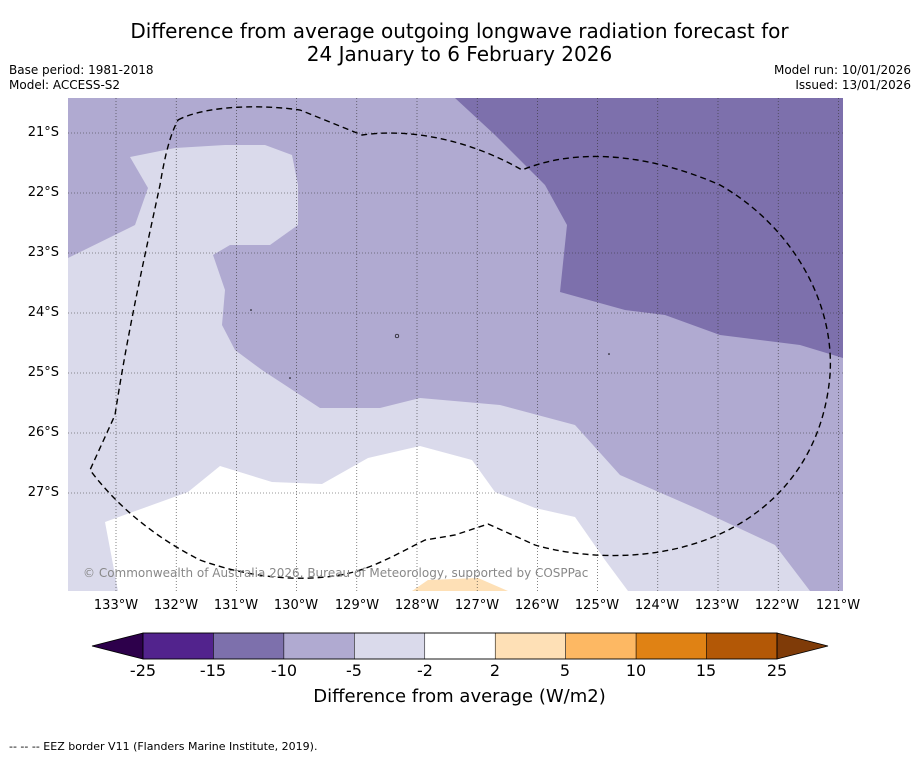 This screenshot has width=919, height=758. I want to click on lat-label-27s: 27°S, so click(43, 492).